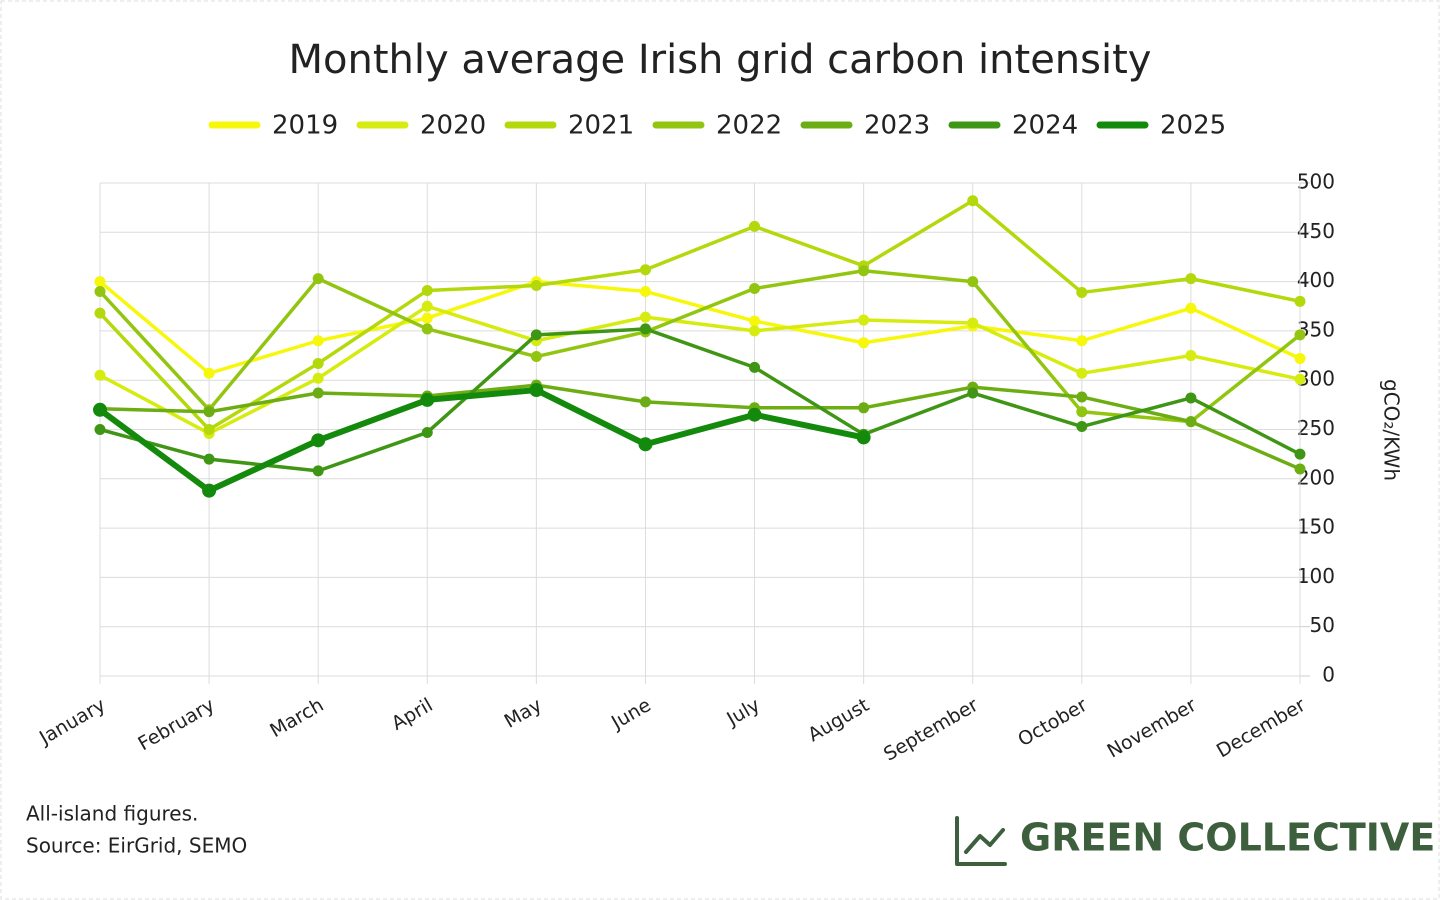 The width and height of the screenshot is (1440, 900). Describe the element at coordinates (981, 841) in the screenshot. I see `brand-logo` at that location.